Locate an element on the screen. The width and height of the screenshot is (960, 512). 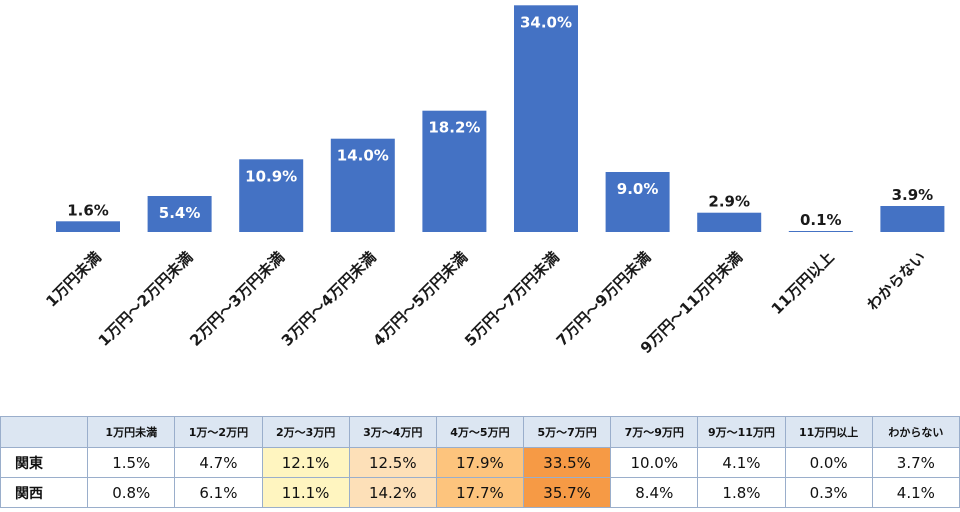
bar-data-label: 2.9% is located at coordinates (729, 202).